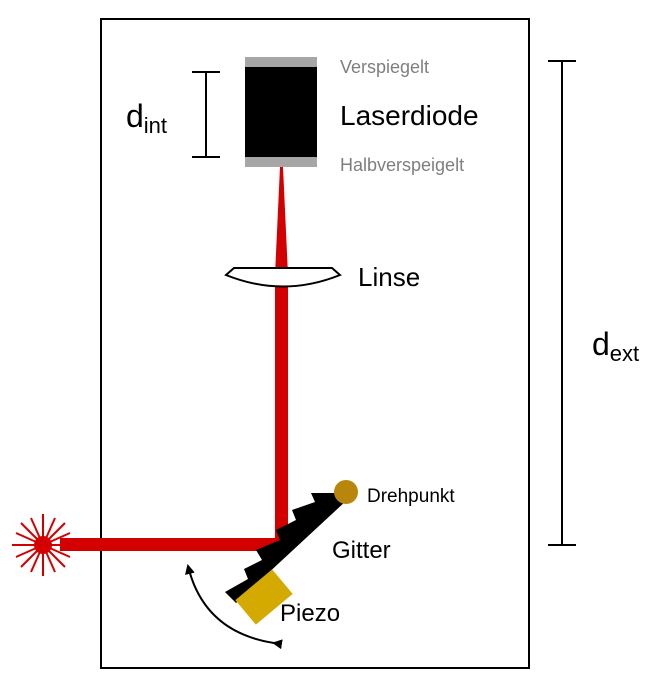  Describe the element at coordinates (174, 544) in the screenshot. I see `output-beam` at that location.